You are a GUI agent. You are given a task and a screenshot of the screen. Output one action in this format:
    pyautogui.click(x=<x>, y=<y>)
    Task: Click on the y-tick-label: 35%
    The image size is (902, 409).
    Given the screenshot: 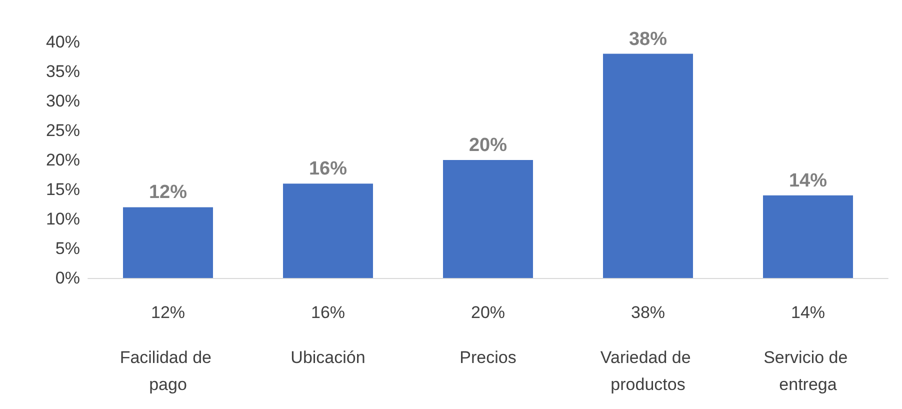 What is the action you would take?
    pyautogui.click(x=63, y=71)
    